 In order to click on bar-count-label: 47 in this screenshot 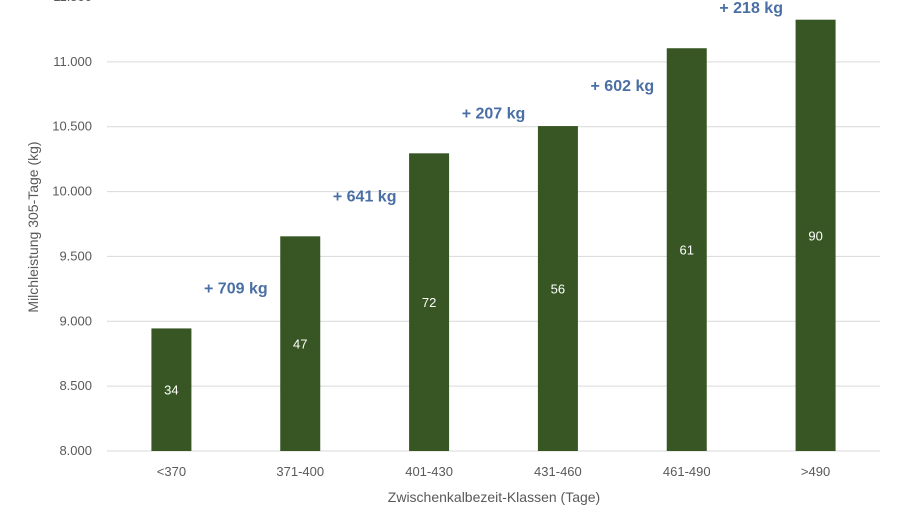, I will do `click(300, 344)`.